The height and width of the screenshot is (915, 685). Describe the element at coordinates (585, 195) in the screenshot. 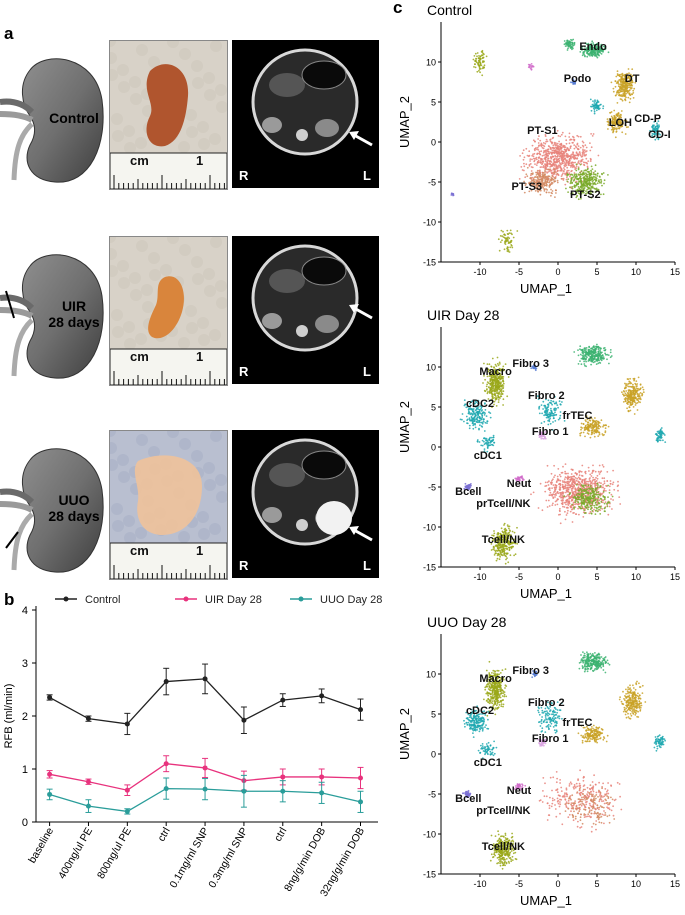

I see `cluster-label: PT-S2` at that location.